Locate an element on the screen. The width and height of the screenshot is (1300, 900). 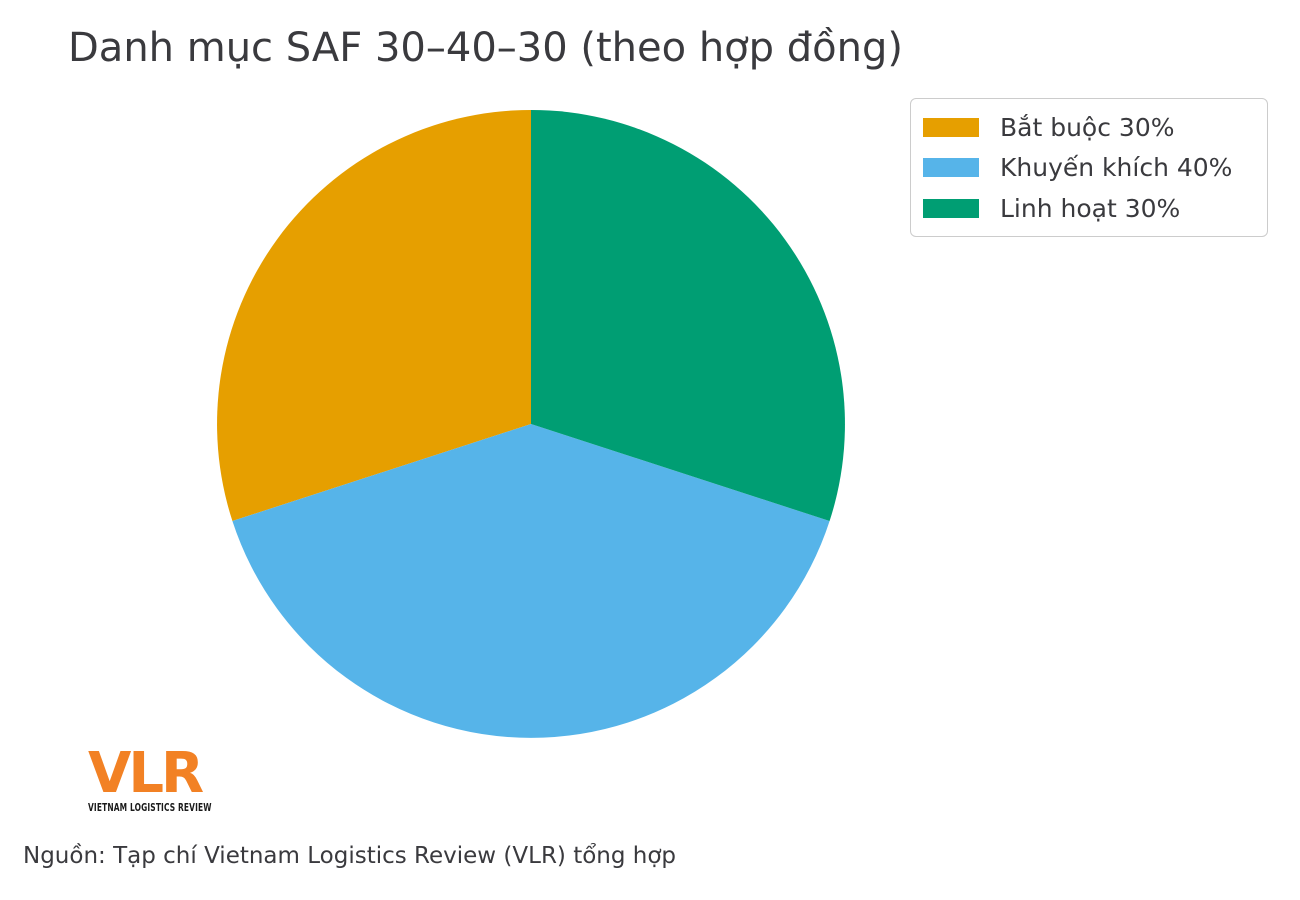
vlr-logo-tagline: VIETNAM LOGISTICS REVIEW is located at coordinates (150, 807).